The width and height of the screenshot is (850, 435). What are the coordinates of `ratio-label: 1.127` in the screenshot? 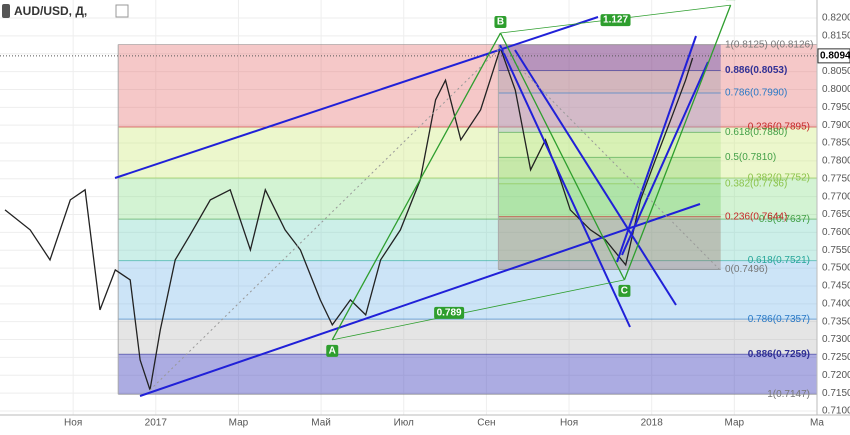 It's located at (615, 20).